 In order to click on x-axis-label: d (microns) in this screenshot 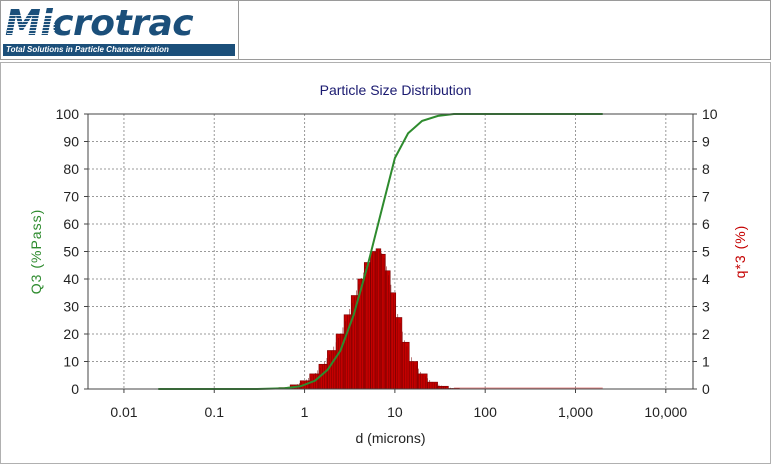, I will do `click(390, 438)`.